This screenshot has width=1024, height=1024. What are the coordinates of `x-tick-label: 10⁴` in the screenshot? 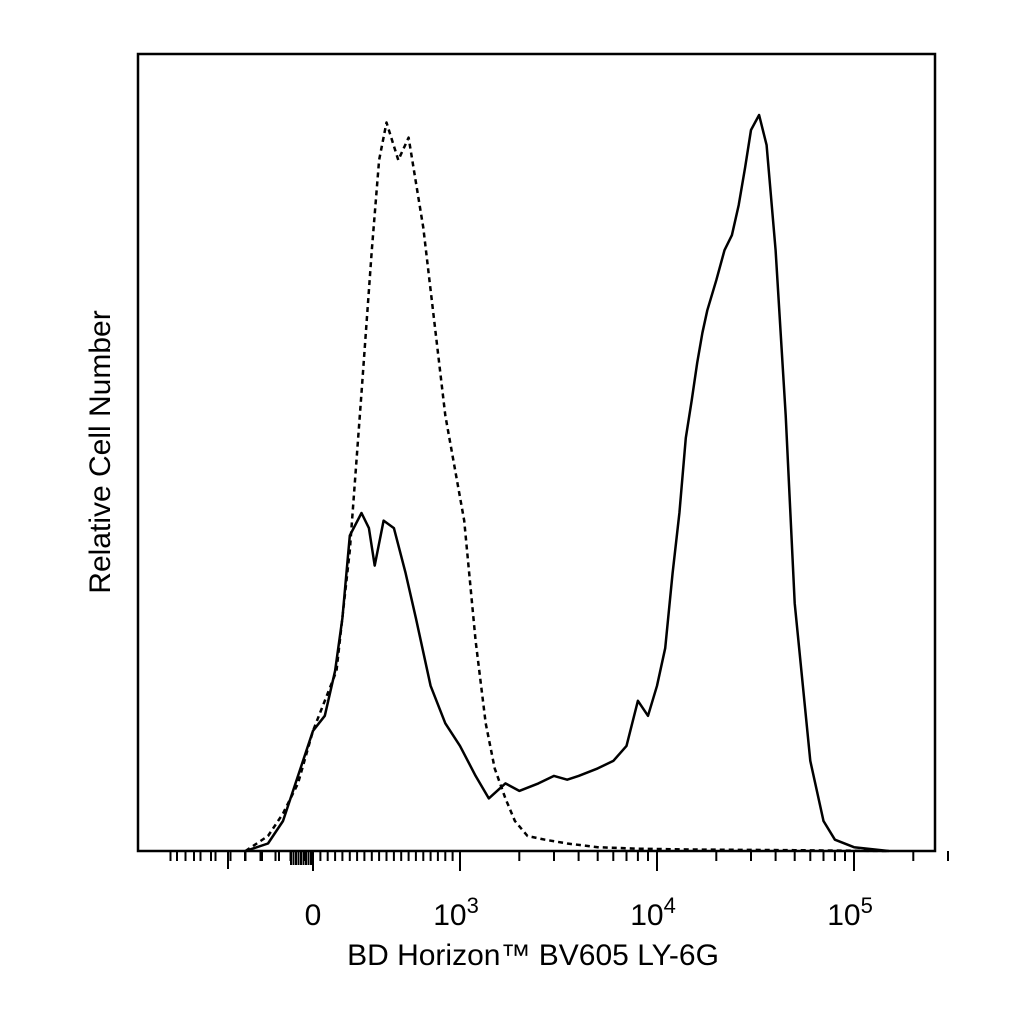 It's located at (653, 912).